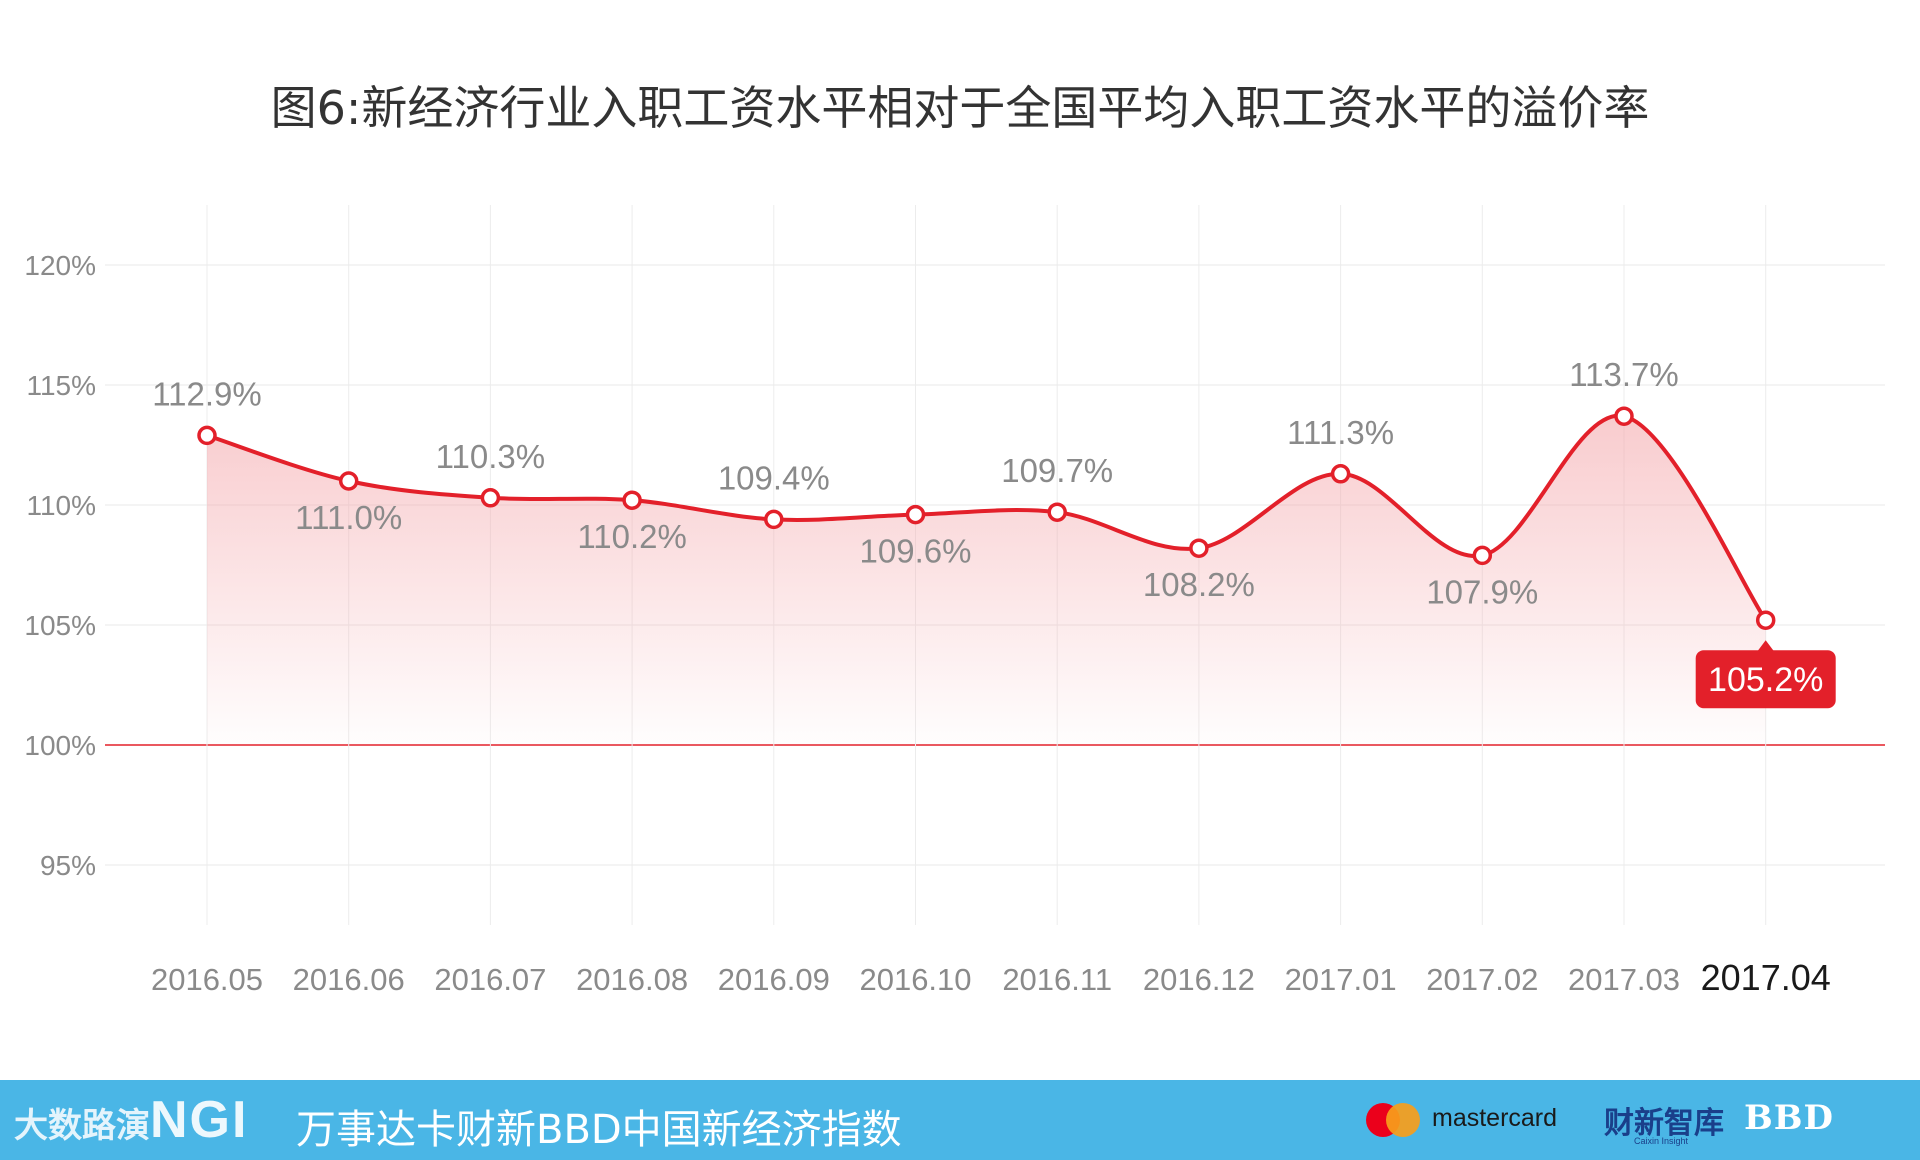 The image size is (1920, 1160). I want to click on x-tick-label: 2016.06, so click(349, 979).